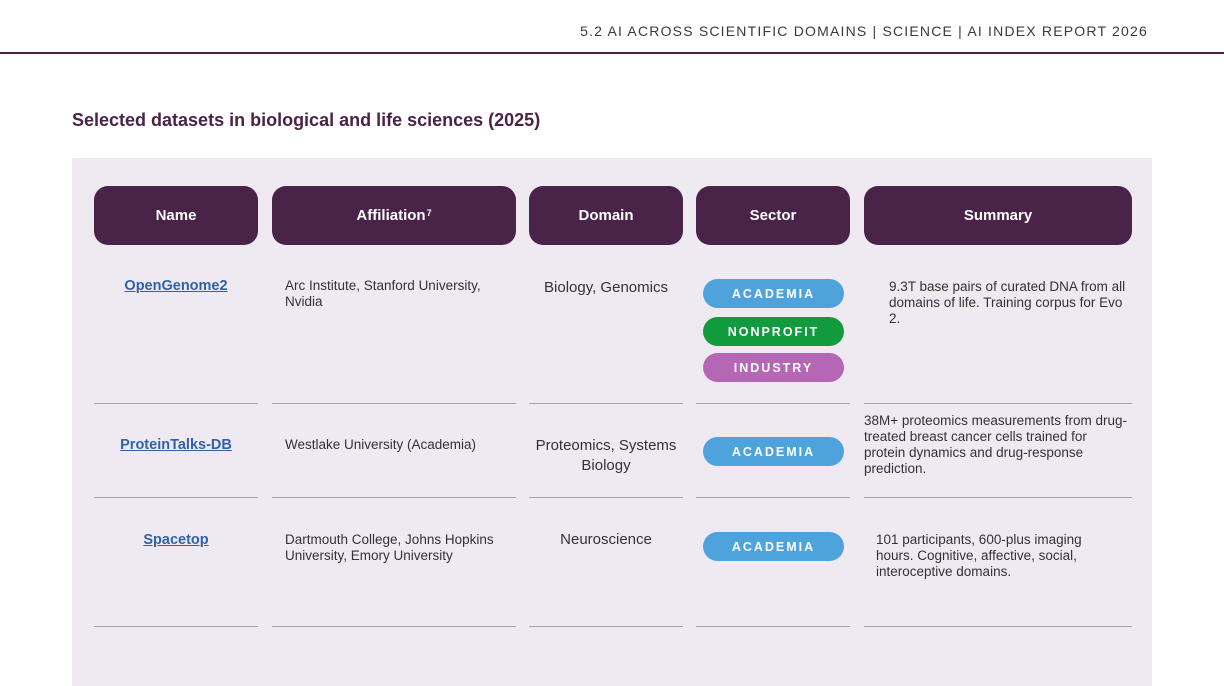 The width and height of the screenshot is (1224, 686). I want to click on column-header-domain-label: Domain, so click(606, 215).